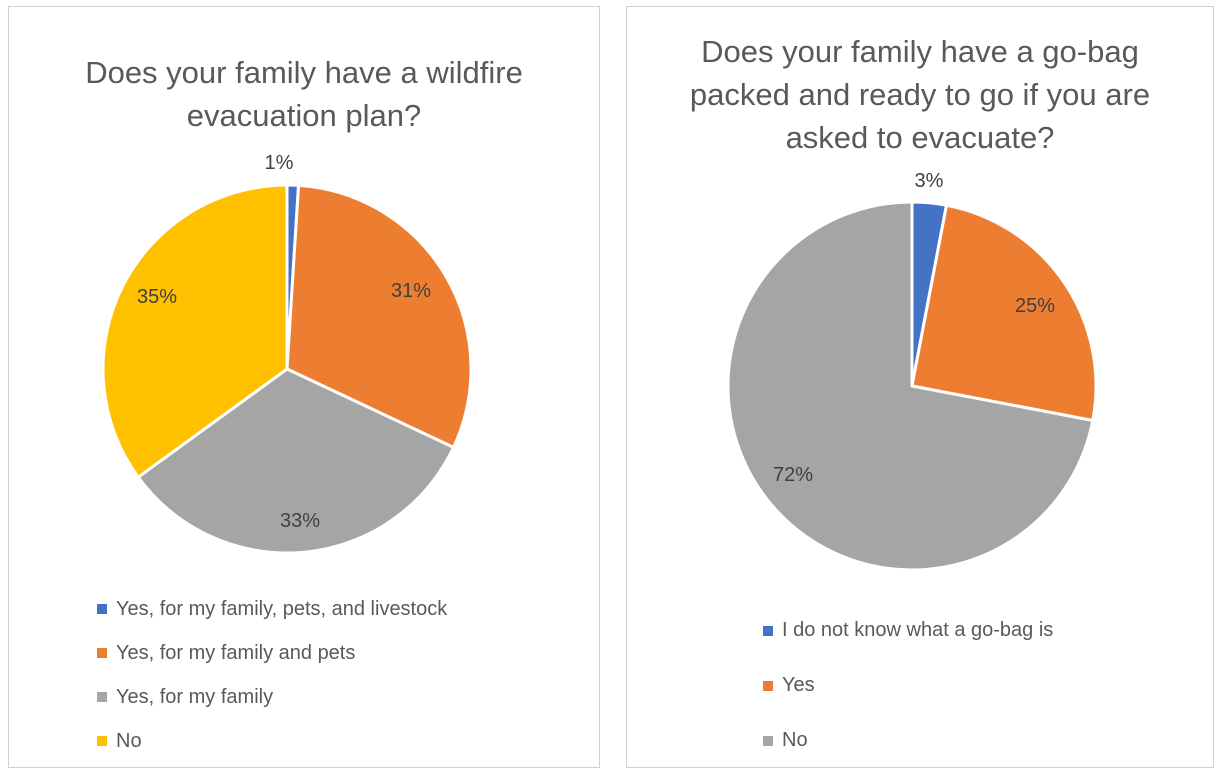  What do you see at coordinates (379, 316) in the screenshot?
I see `pie-slice-yes-for-my-family-and-pets` at bounding box center [379, 316].